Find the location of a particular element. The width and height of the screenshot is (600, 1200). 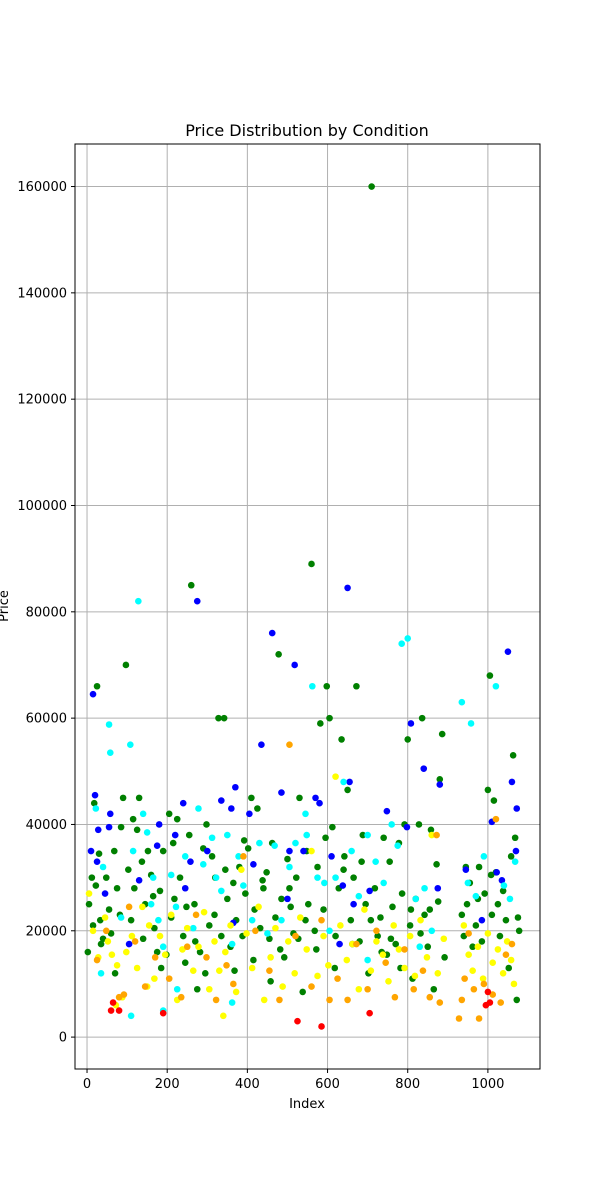

y-tick-label: 120000 is located at coordinates (42, 400).